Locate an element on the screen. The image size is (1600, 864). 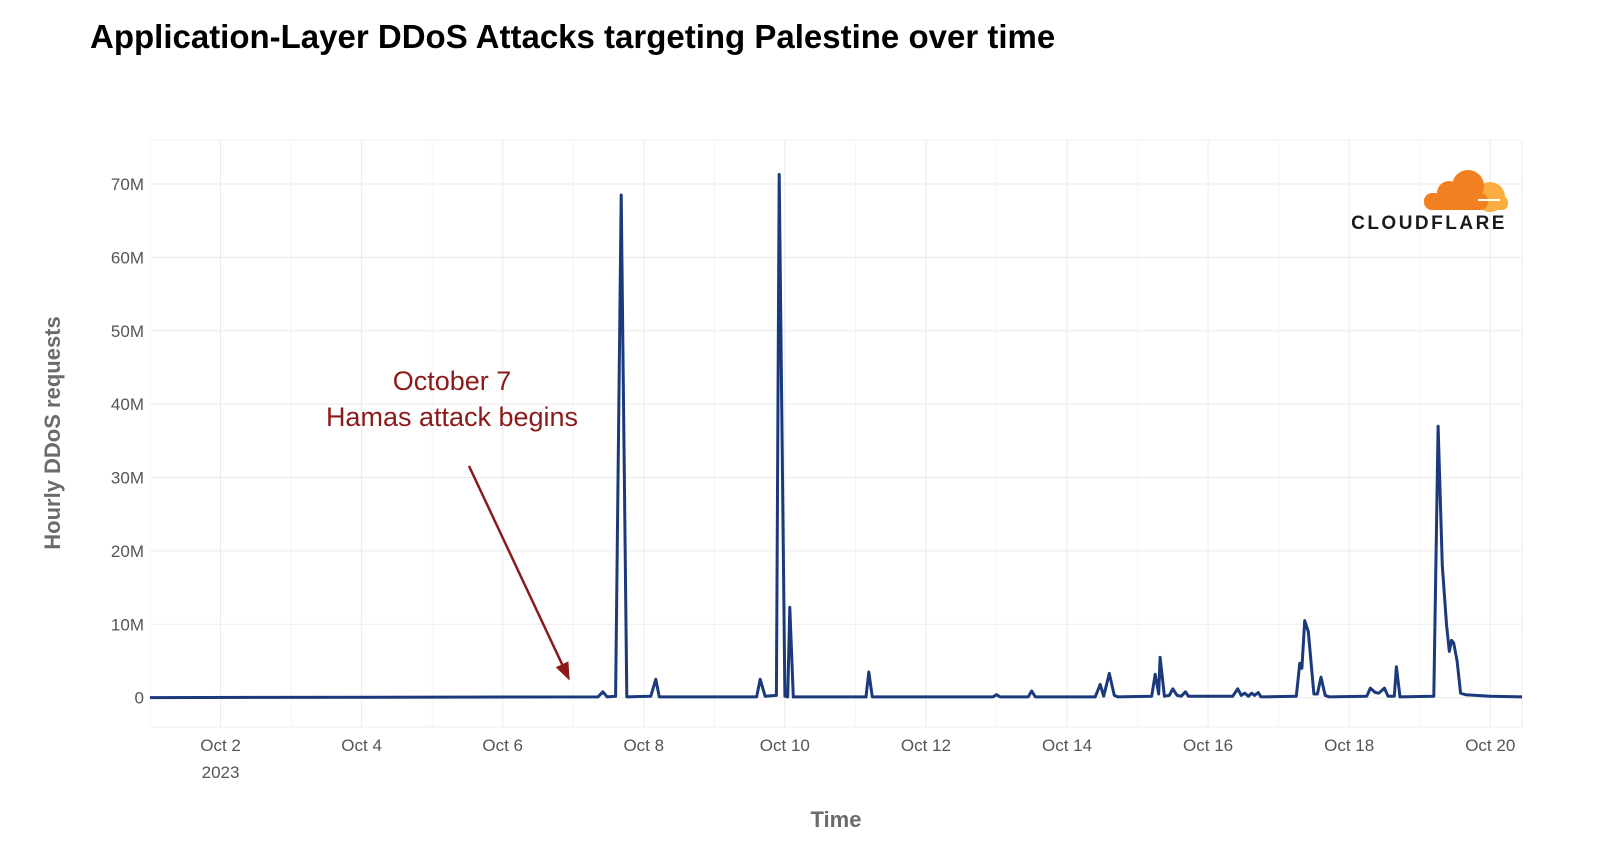
y-tick-label: 70M is located at coordinates (127, 184).